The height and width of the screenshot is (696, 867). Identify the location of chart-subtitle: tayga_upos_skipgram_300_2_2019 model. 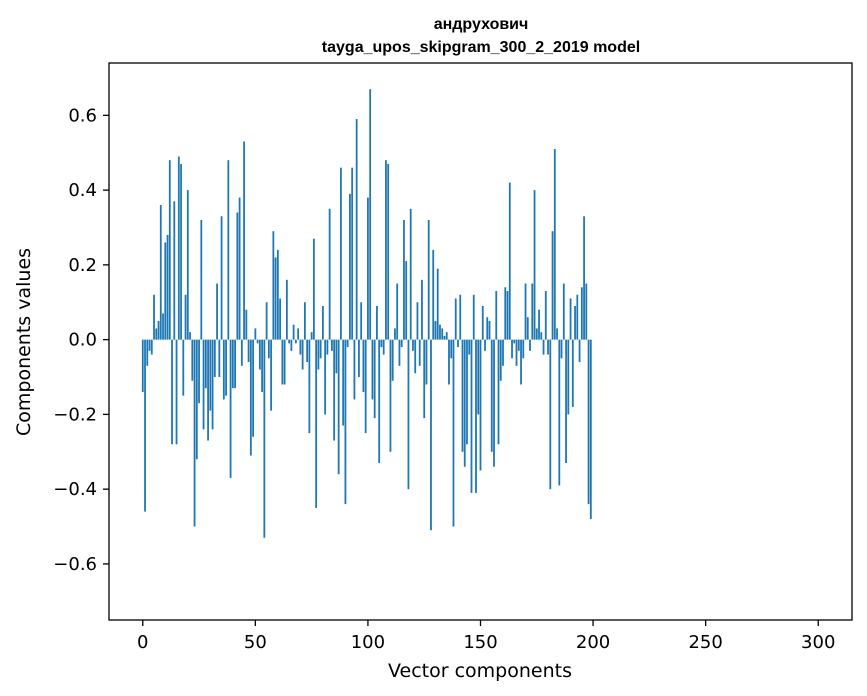
(481, 47).